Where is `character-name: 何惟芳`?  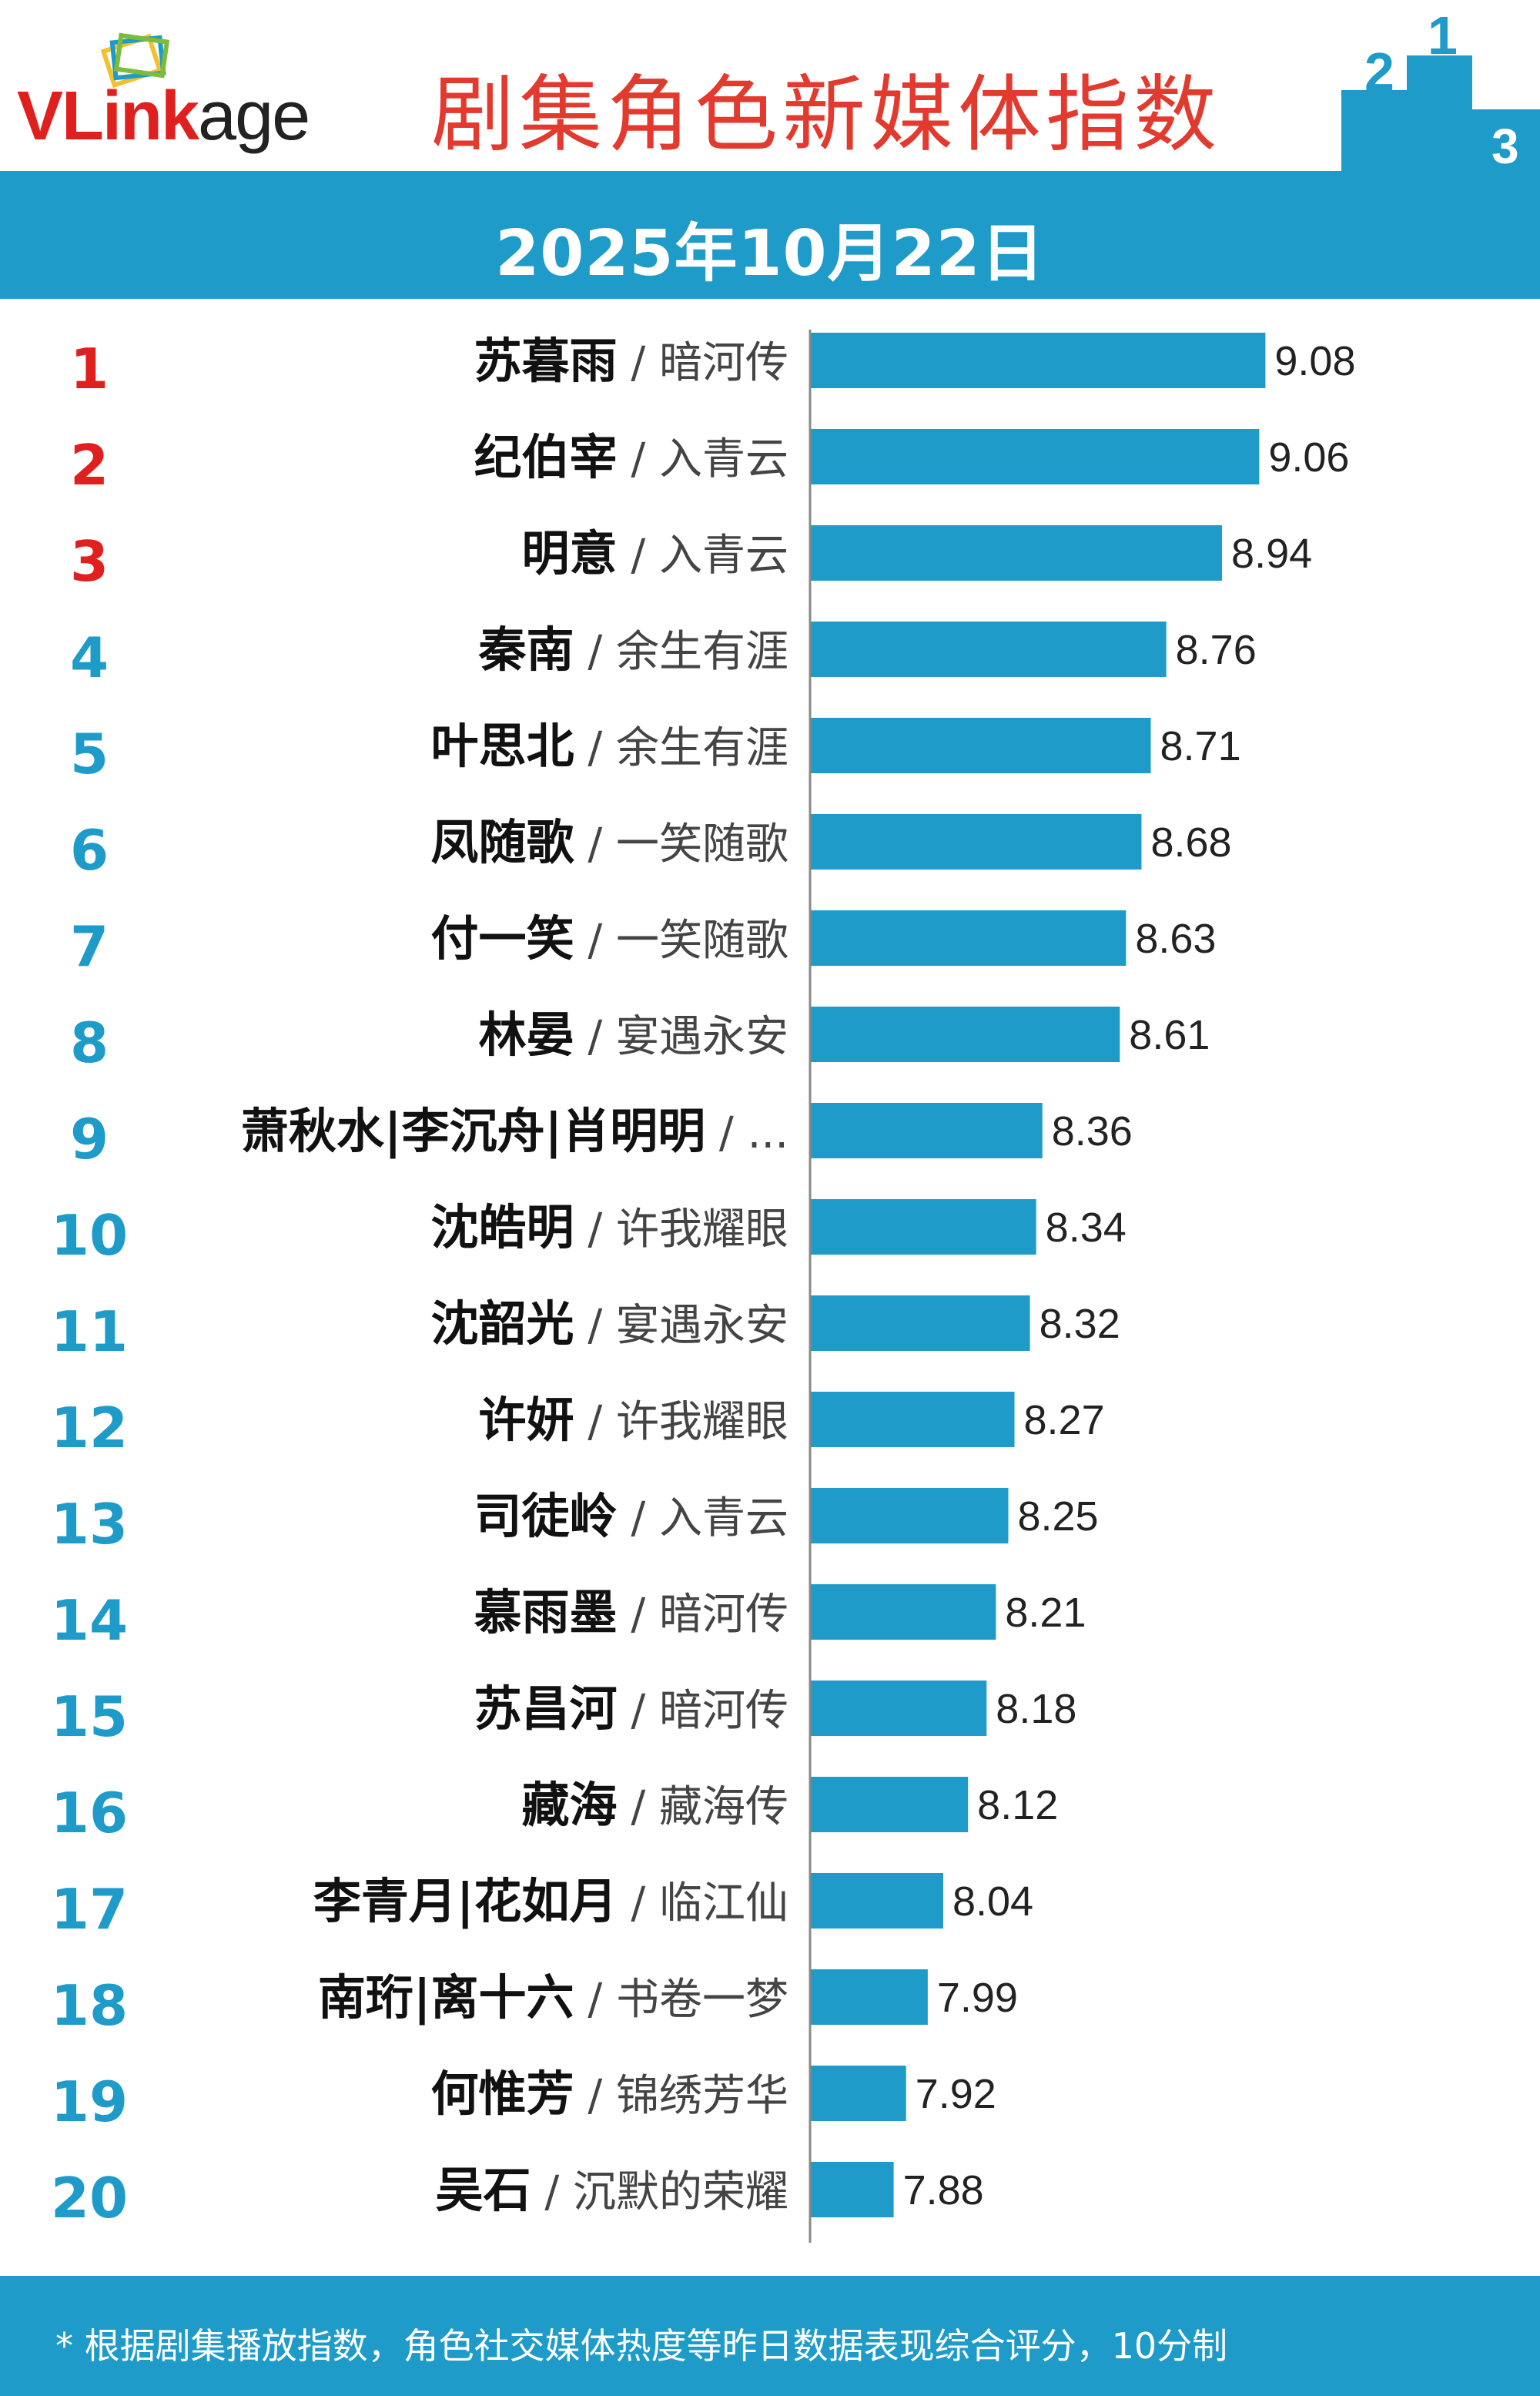
character-name: 何惟芳 is located at coordinates (502, 2094).